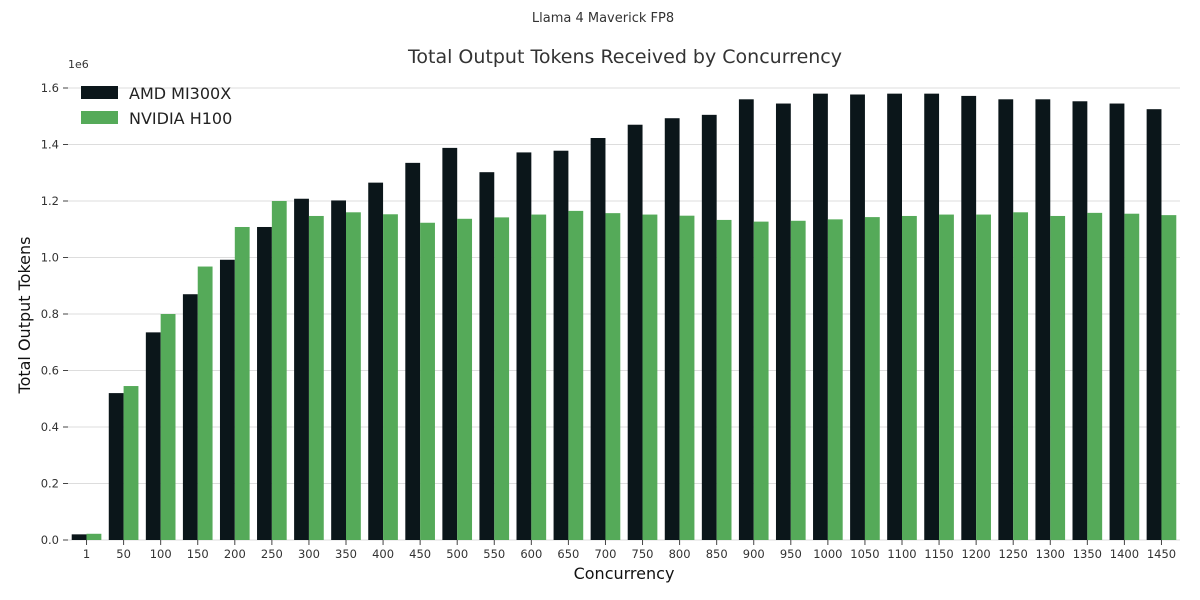 This screenshot has height=600, width=1200. Describe the element at coordinates (901, 554) in the screenshot. I see `x-tick-label: 1100` at that location.